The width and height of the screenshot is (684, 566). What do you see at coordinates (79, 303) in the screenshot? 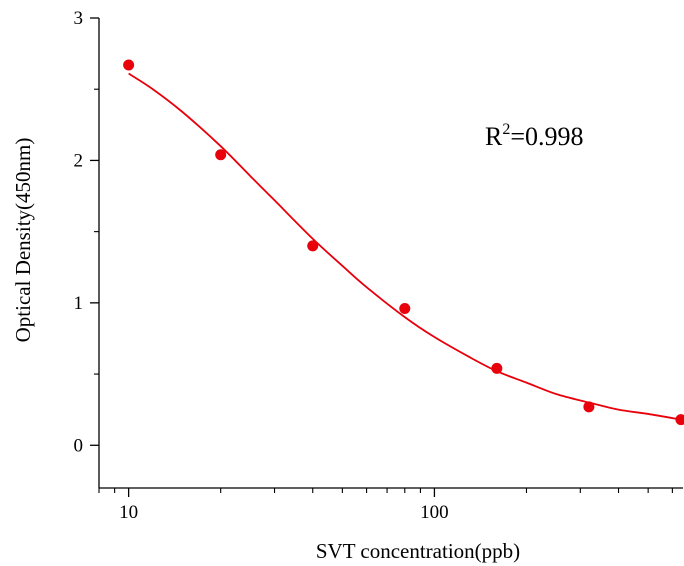
I see `y-tick-label: 1` at bounding box center [79, 303].